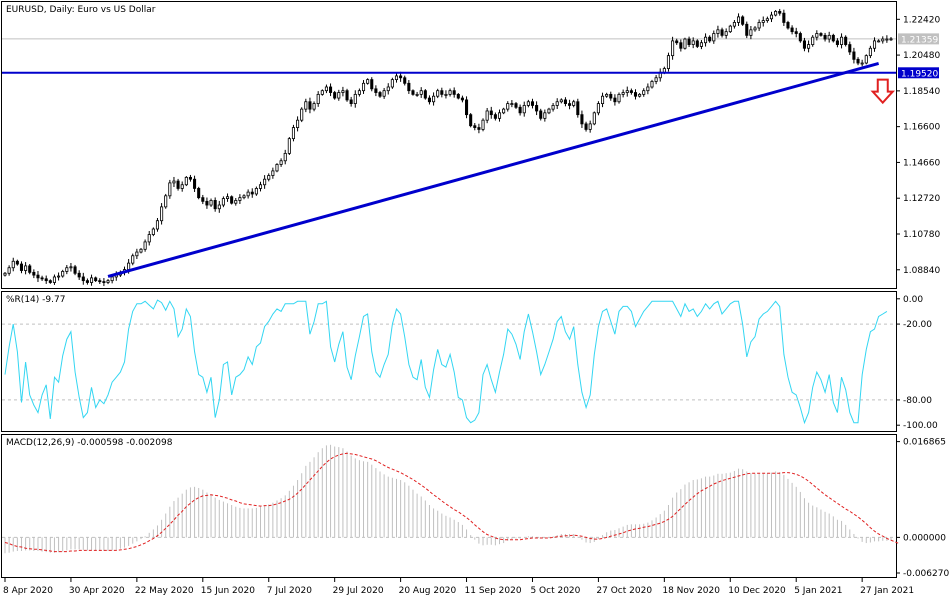 The image size is (950, 604). I want to click on x-tick-label: 27 Jan 2021, so click(887, 591).